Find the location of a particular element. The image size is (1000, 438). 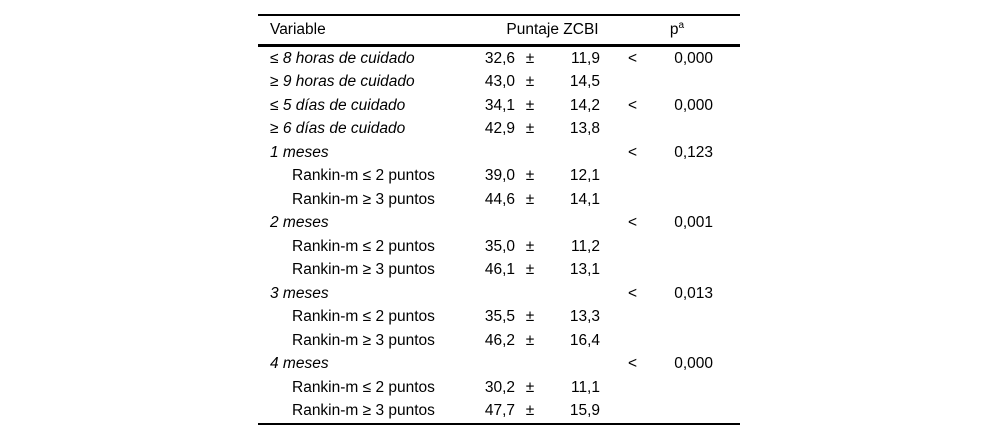

sd-cell: 14,1 is located at coordinates (584, 199).